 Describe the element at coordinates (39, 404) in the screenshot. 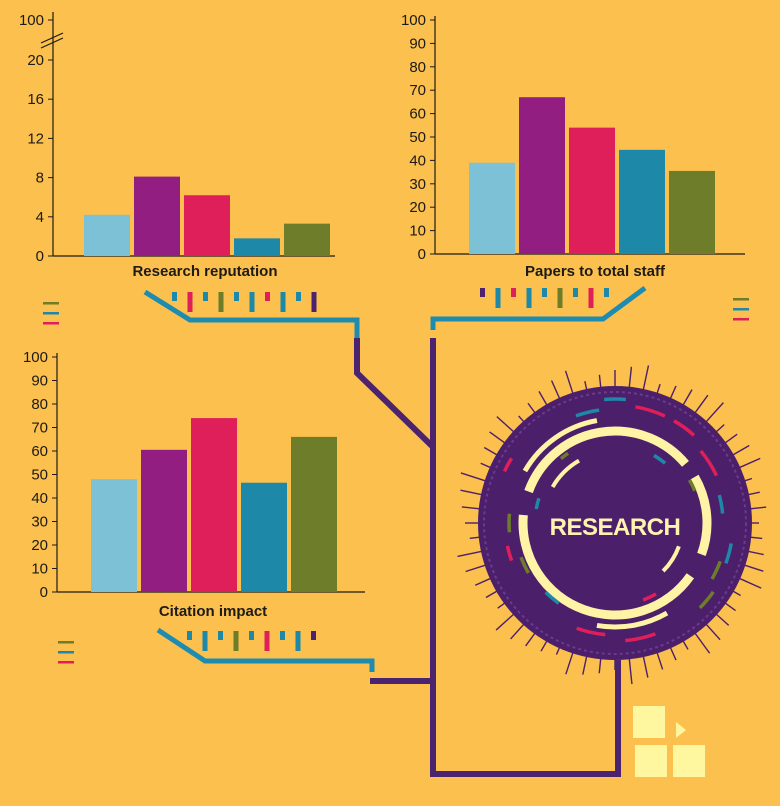

I see `y-tick-label: 80` at that location.